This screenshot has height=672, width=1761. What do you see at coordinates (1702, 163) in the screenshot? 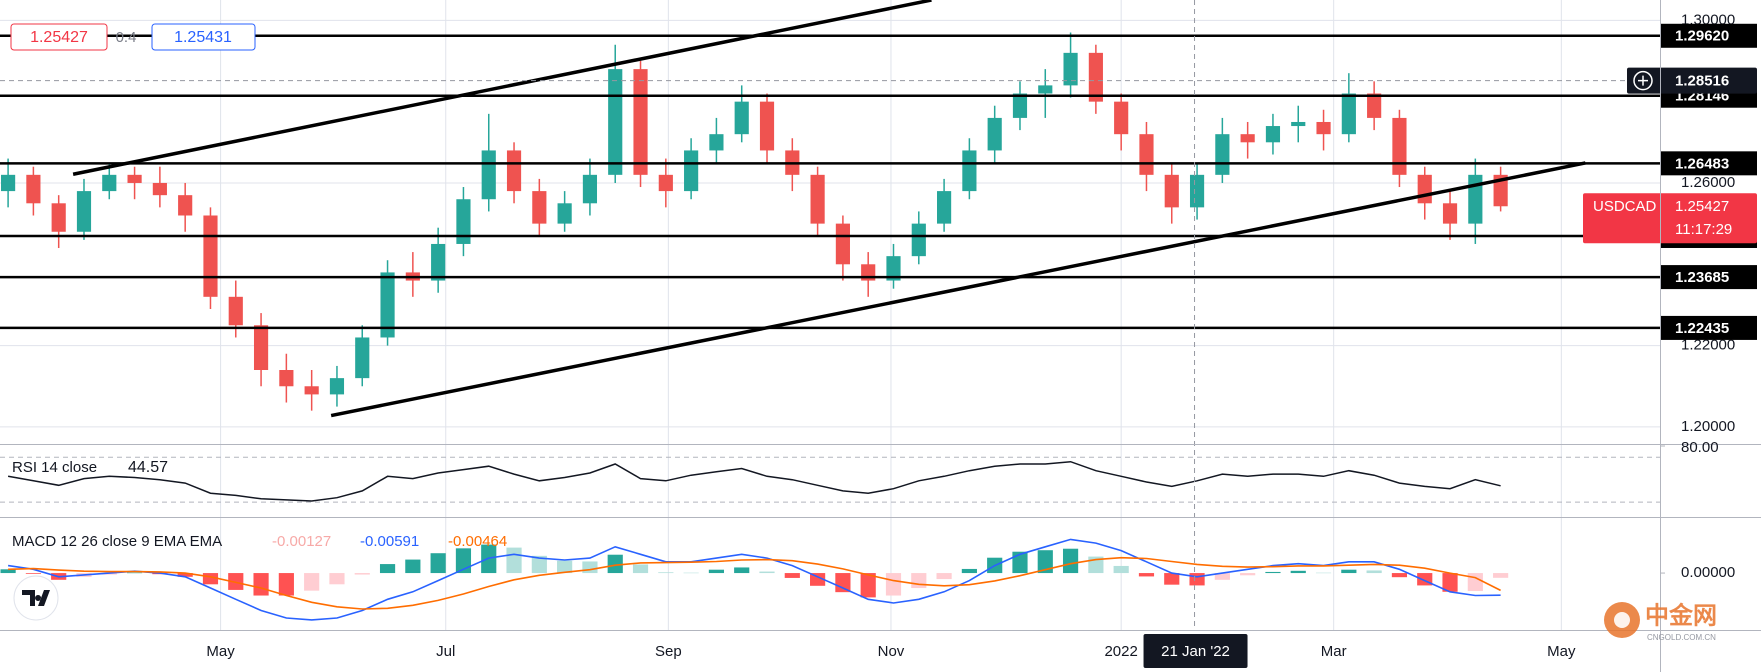
I see `level-label: 1.26483` at bounding box center [1702, 163].